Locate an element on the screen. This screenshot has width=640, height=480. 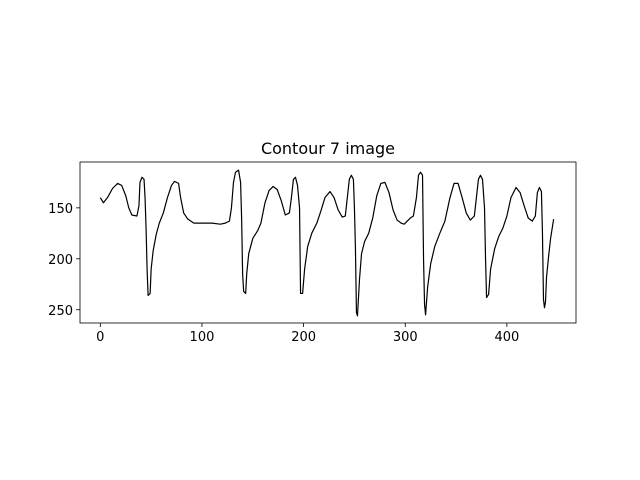
x-tick-label: 300 is located at coordinates (405, 337).